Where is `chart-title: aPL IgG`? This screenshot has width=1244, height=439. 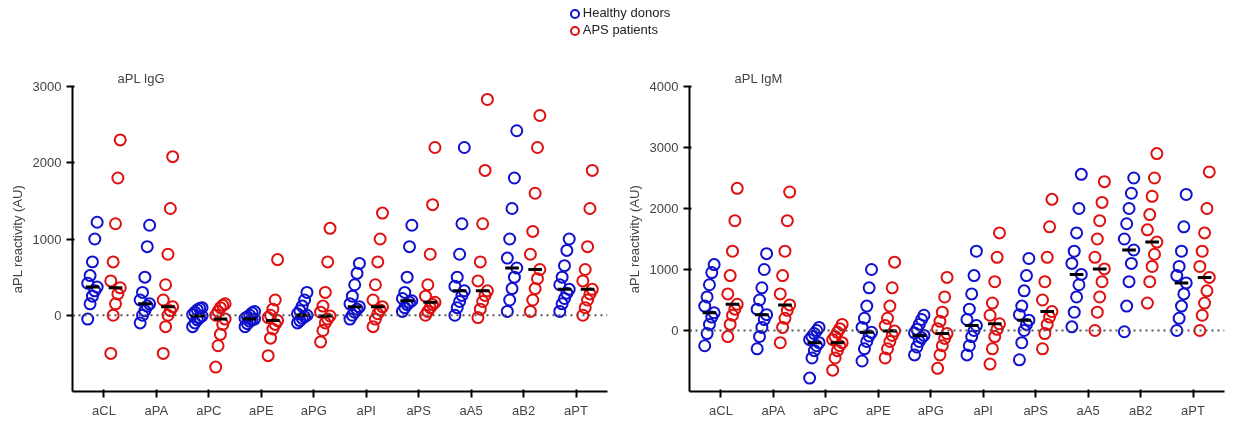 chart-title: aPL IgG is located at coordinates (141, 78).